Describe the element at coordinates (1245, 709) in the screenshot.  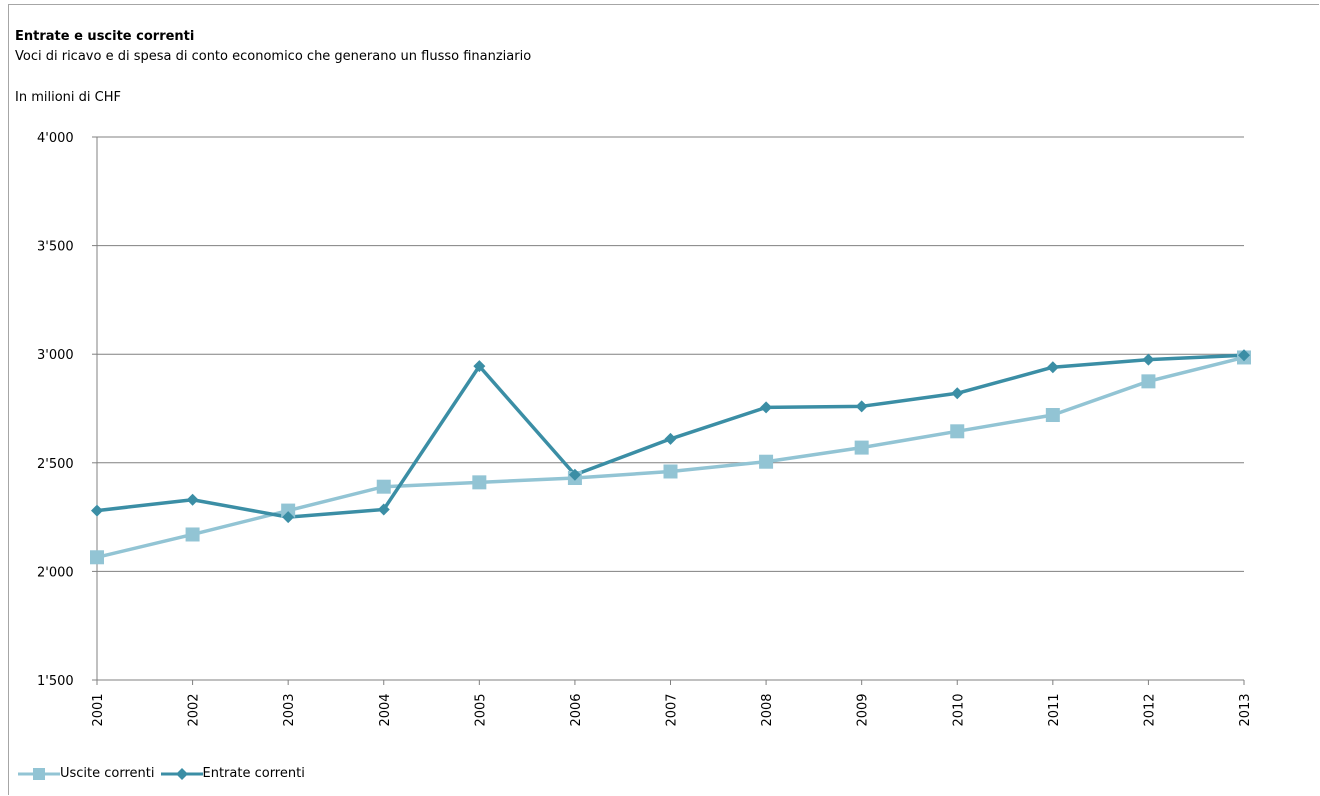
I see `x-tick-label: 2013` at that location.